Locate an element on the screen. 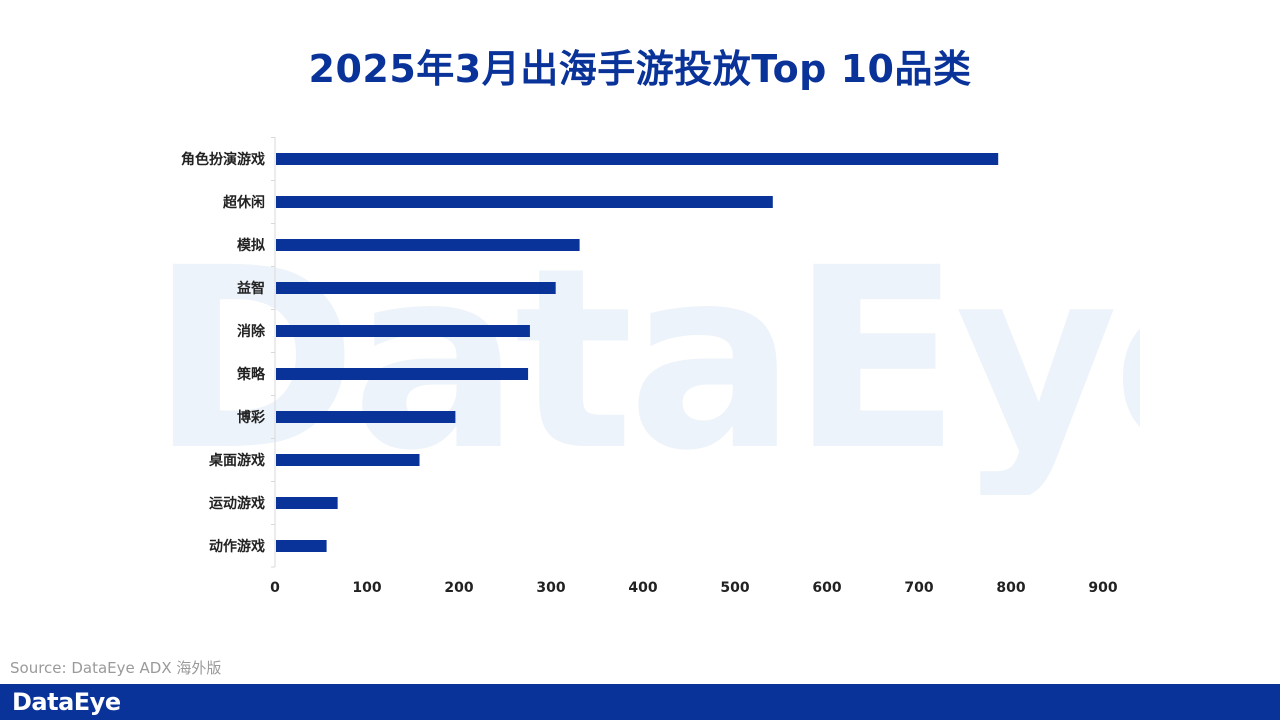 The width and height of the screenshot is (1280, 720). source-note: Source: DataEye ADX 海外版 is located at coordinates (116, 668).